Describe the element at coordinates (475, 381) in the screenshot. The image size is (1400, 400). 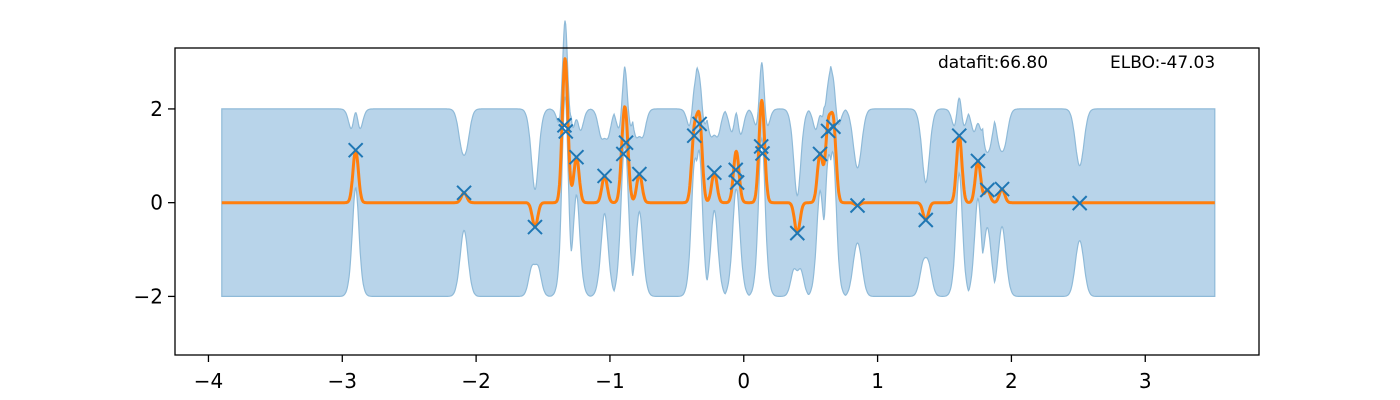
I see `x-tick-label: −2` at that location.